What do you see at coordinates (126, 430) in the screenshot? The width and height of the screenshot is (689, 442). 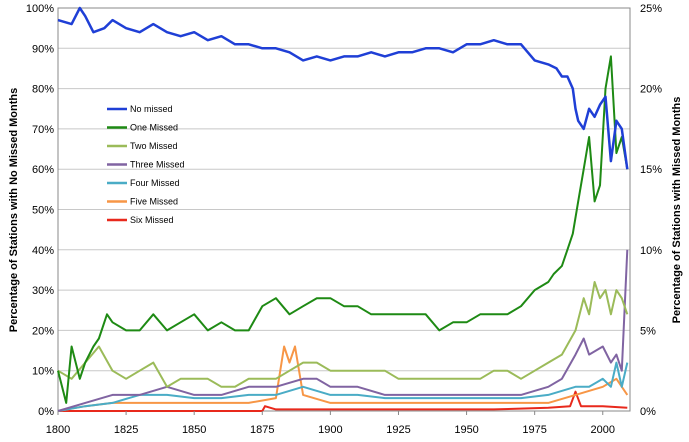 I see `x-tick-label: 1825` at bounding box center [126, 430].